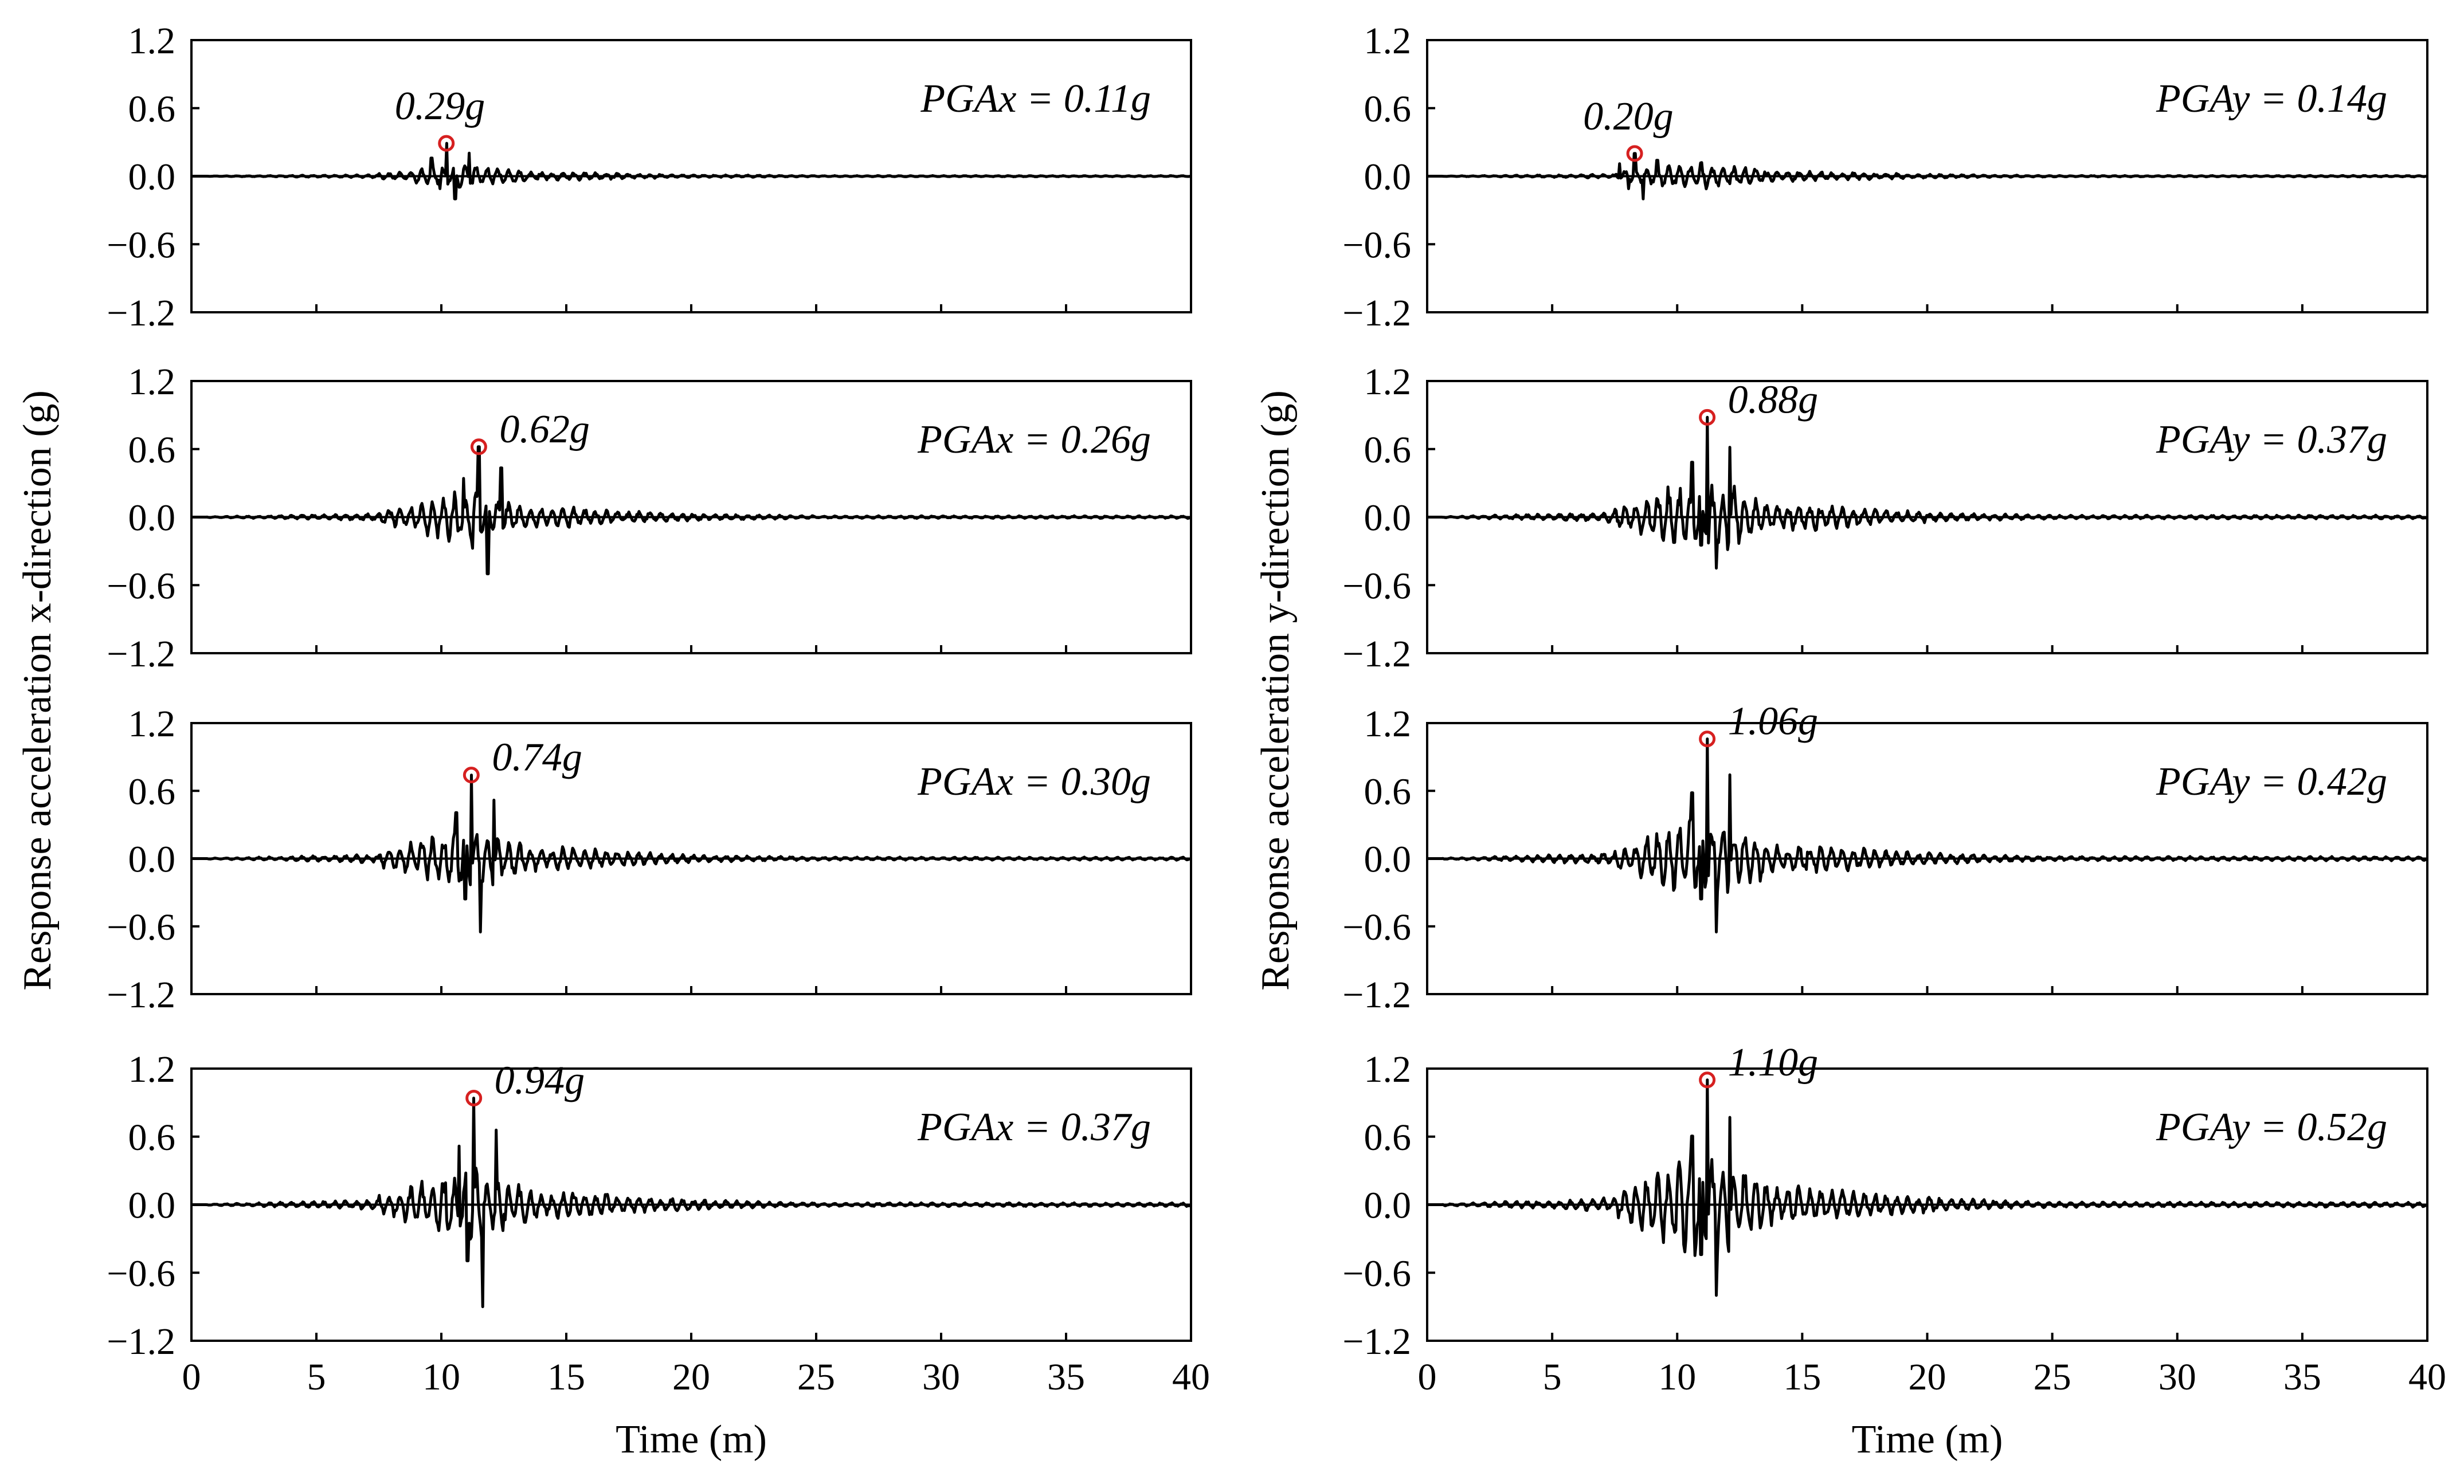  I want to click on panel-0-2: 1.2 0.6 0.0 −0.6 −1.2 0.74g PGAx = 0.30g, so click(649, 859).